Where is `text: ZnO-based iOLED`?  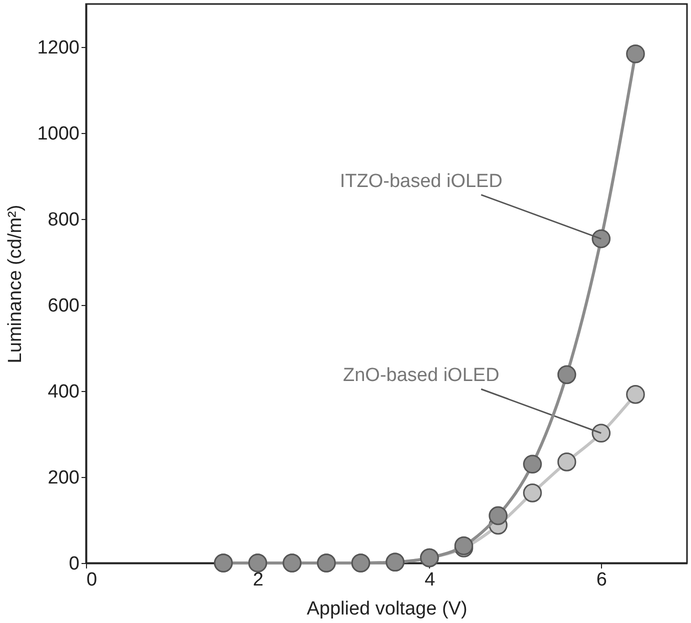
text: ZnO-based iOLED is located at coordinates (421, 375).